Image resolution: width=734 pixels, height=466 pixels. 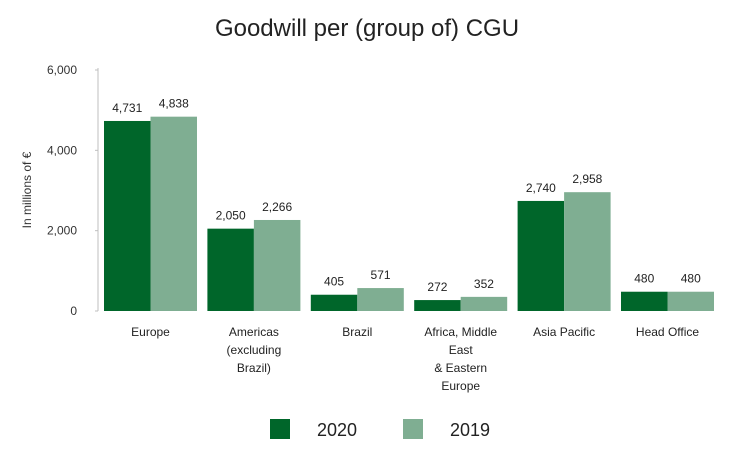 I want to click on y-tick-label: 4,000, so click(x=62, y=150).